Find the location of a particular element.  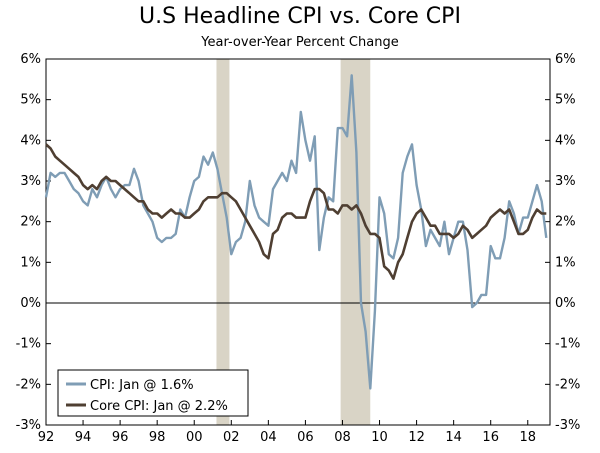

y-tick-label-right: 6% is located at coordinates (565, 59).